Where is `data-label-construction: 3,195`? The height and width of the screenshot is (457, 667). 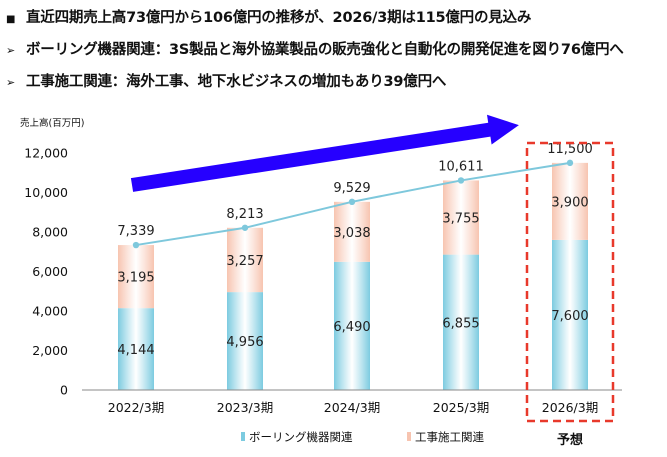 data-label-construction: 3,195 is located at coordinates (135, 278).